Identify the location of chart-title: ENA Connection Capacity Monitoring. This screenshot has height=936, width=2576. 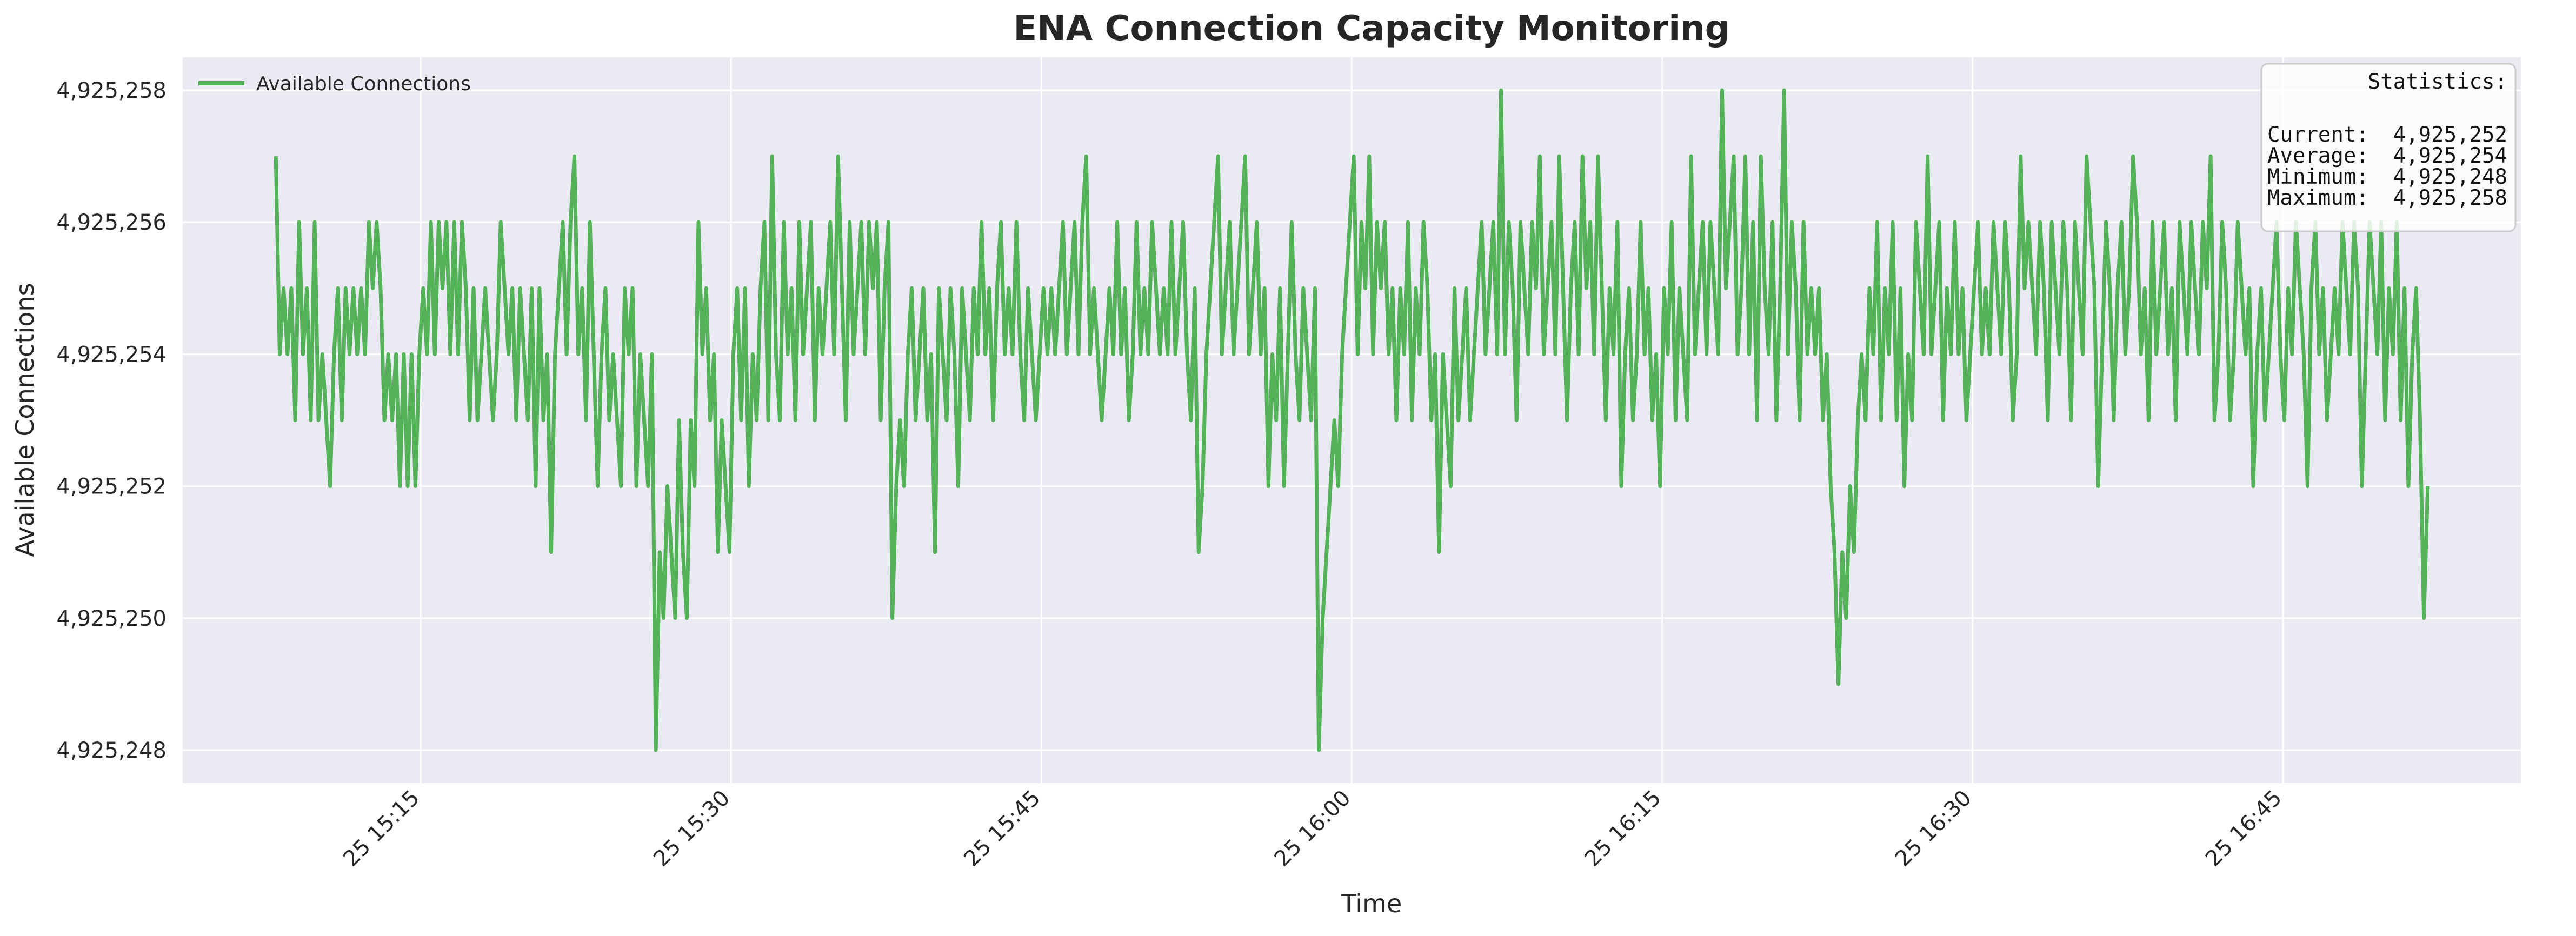
(1371, 29).